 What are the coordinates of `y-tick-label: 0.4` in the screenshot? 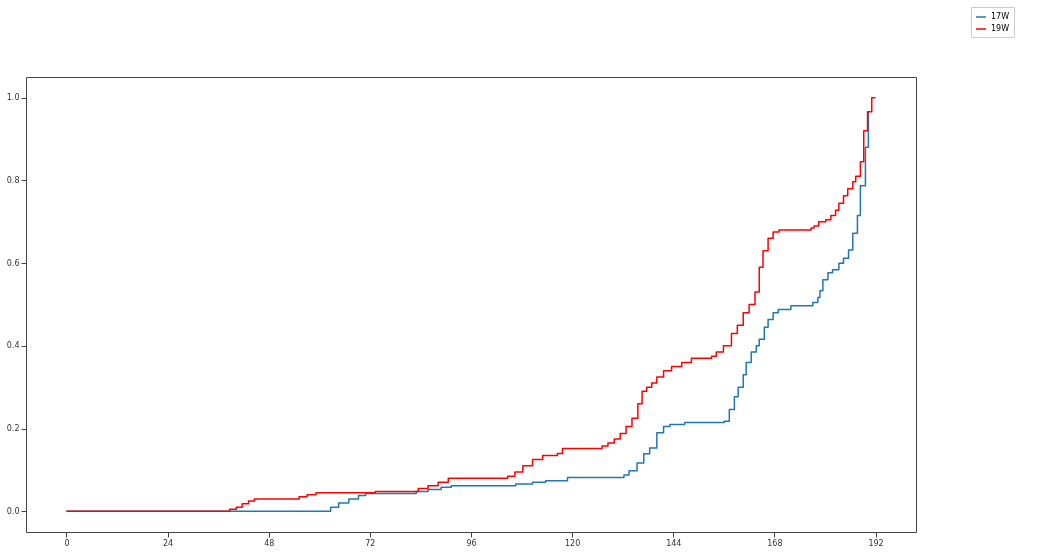 It's located at (13, 346).